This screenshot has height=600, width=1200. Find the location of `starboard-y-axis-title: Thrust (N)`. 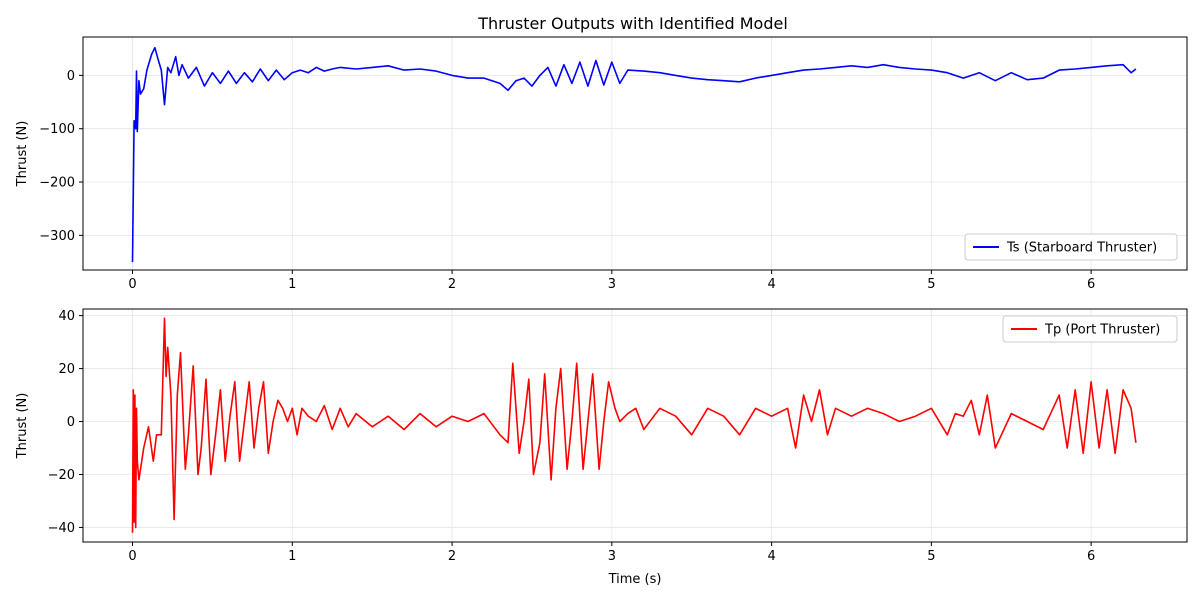

starboard-y-axis-title: Thrust (N) is located at coordinates (22, 154).